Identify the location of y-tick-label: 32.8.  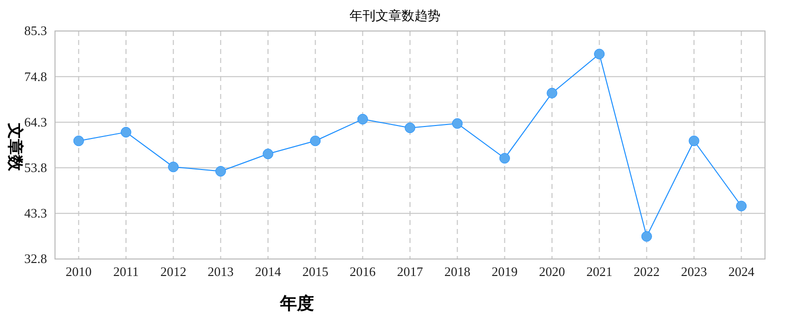
(35, 258).